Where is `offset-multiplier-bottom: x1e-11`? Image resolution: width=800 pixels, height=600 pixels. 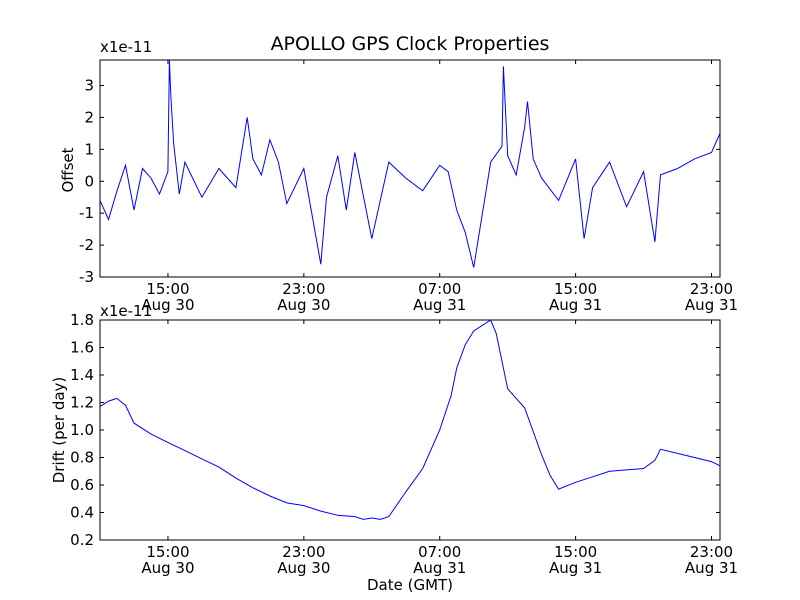 offset-multiplier-bottom: x1e-11 is located at coordinates (126, 311).